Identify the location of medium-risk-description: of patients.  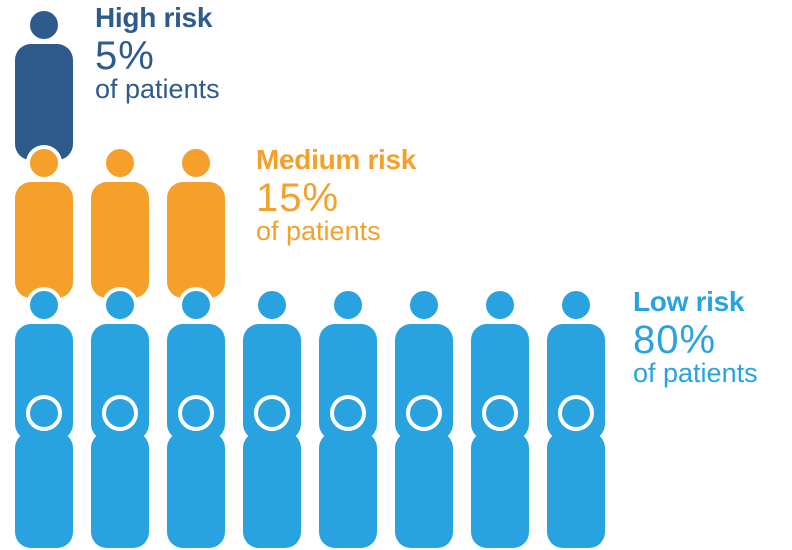
(318, 231).